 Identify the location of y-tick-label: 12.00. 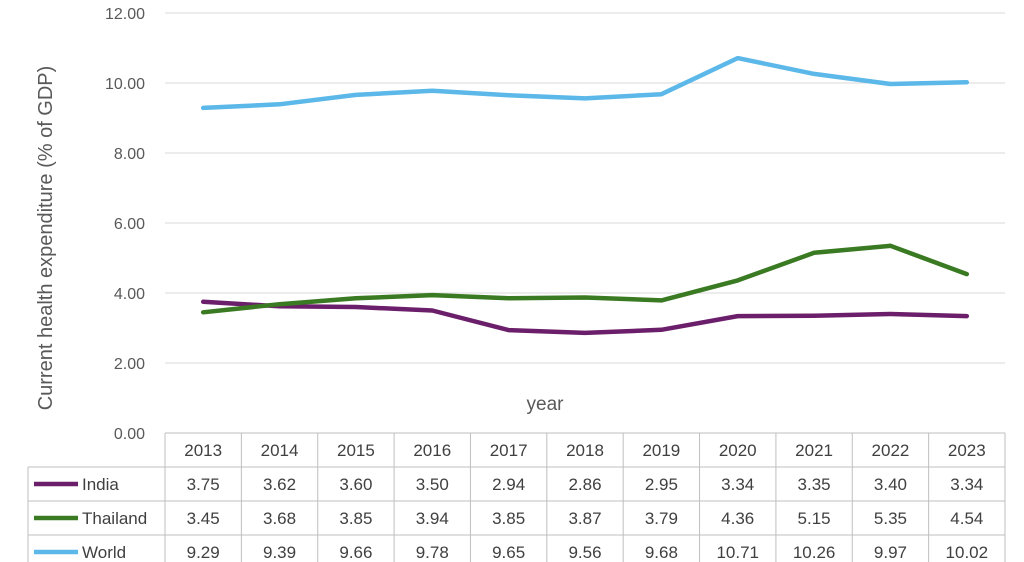
(125, 14).